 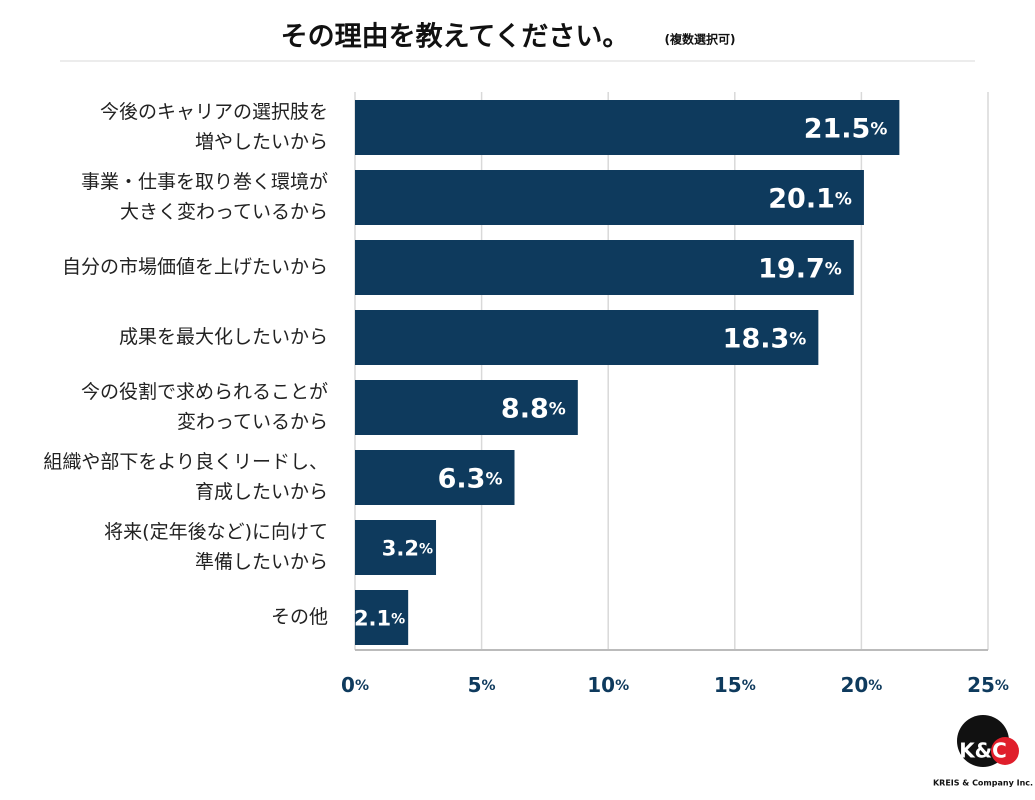 I want to click on x-tick-label: 10%, so click(x=608, y=685).